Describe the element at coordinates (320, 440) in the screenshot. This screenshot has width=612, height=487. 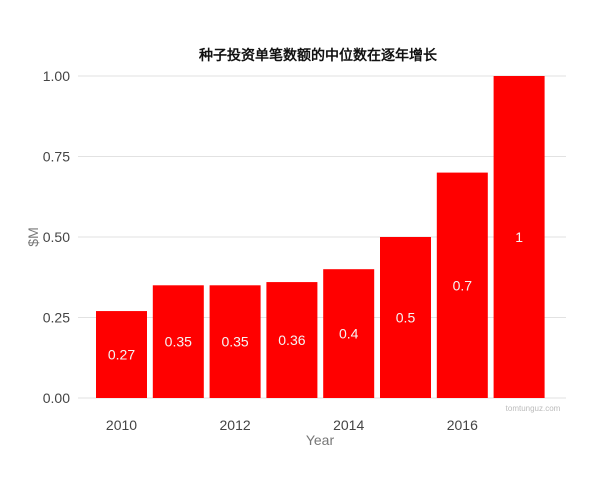
I see `x-axis-title: Year` at that location.